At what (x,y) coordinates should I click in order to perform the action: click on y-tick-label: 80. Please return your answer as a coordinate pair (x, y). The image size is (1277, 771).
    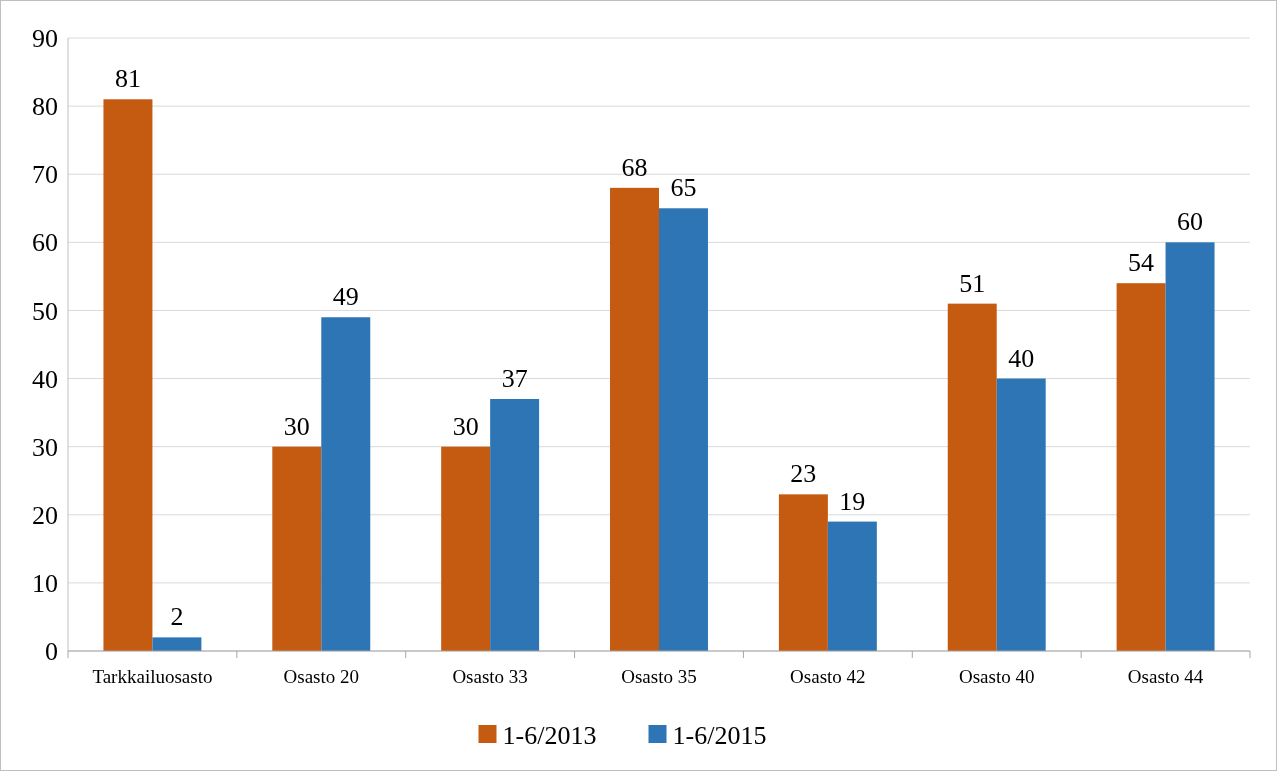
    Looking at the image, I should click on (45, 107).